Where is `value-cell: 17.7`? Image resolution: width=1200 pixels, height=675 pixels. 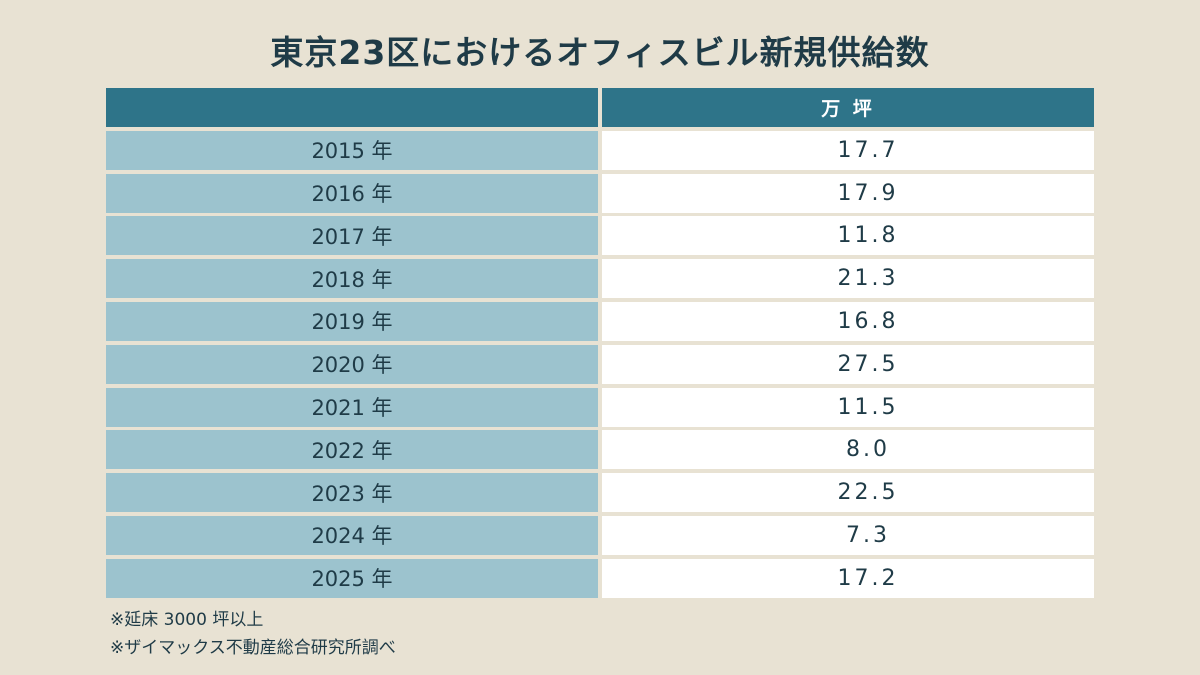
value-cell: 17.7 is located at coordinates (848, 150).